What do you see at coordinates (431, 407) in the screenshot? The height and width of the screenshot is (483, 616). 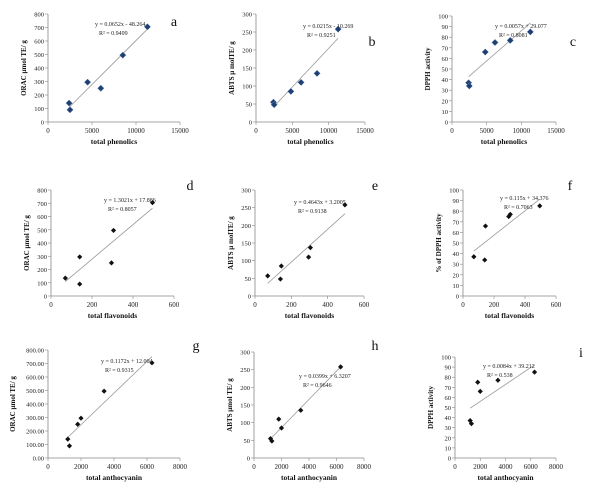 I see `y-axis-label: DPPH activity` at bounding box center [431, 407].